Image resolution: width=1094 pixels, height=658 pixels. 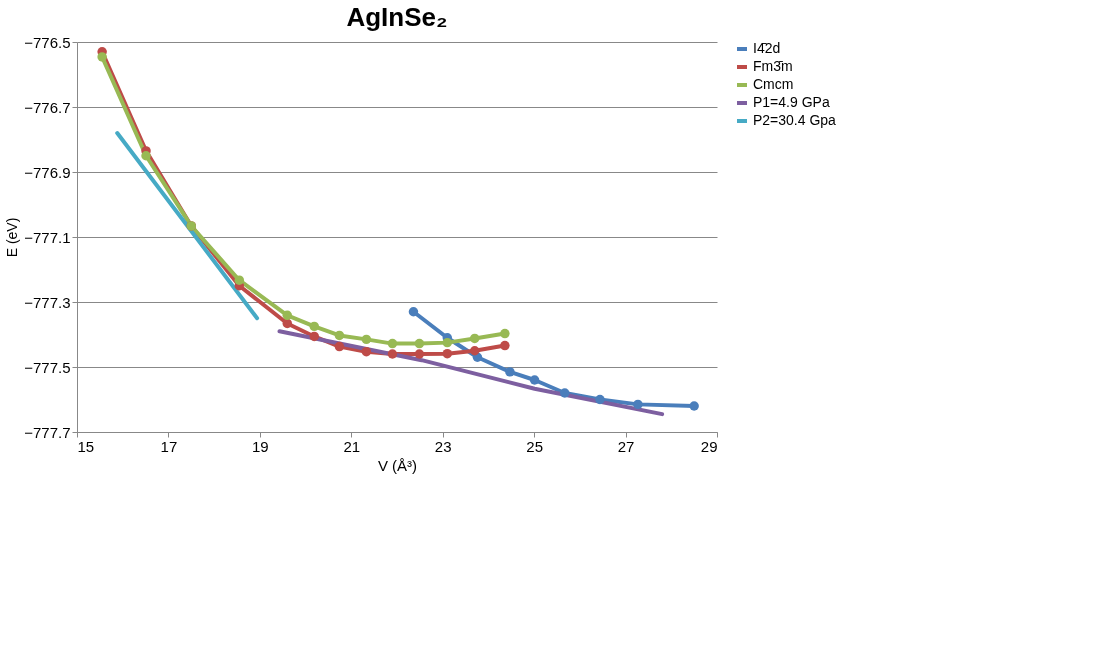 I want to click on x-tick-label: 15, so click(x=86, y=446).